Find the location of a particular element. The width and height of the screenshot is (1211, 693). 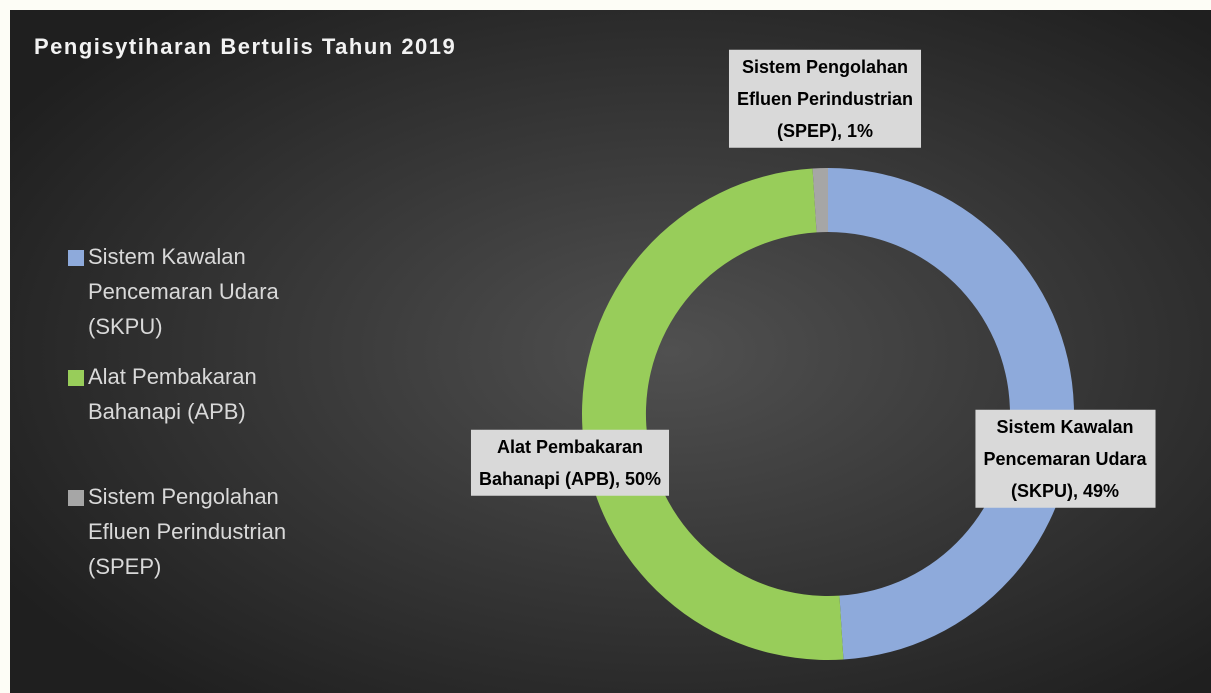

data-label: Alat Pembakaran Bahanapi (APB), 50% is located at coordinates (570, 462).